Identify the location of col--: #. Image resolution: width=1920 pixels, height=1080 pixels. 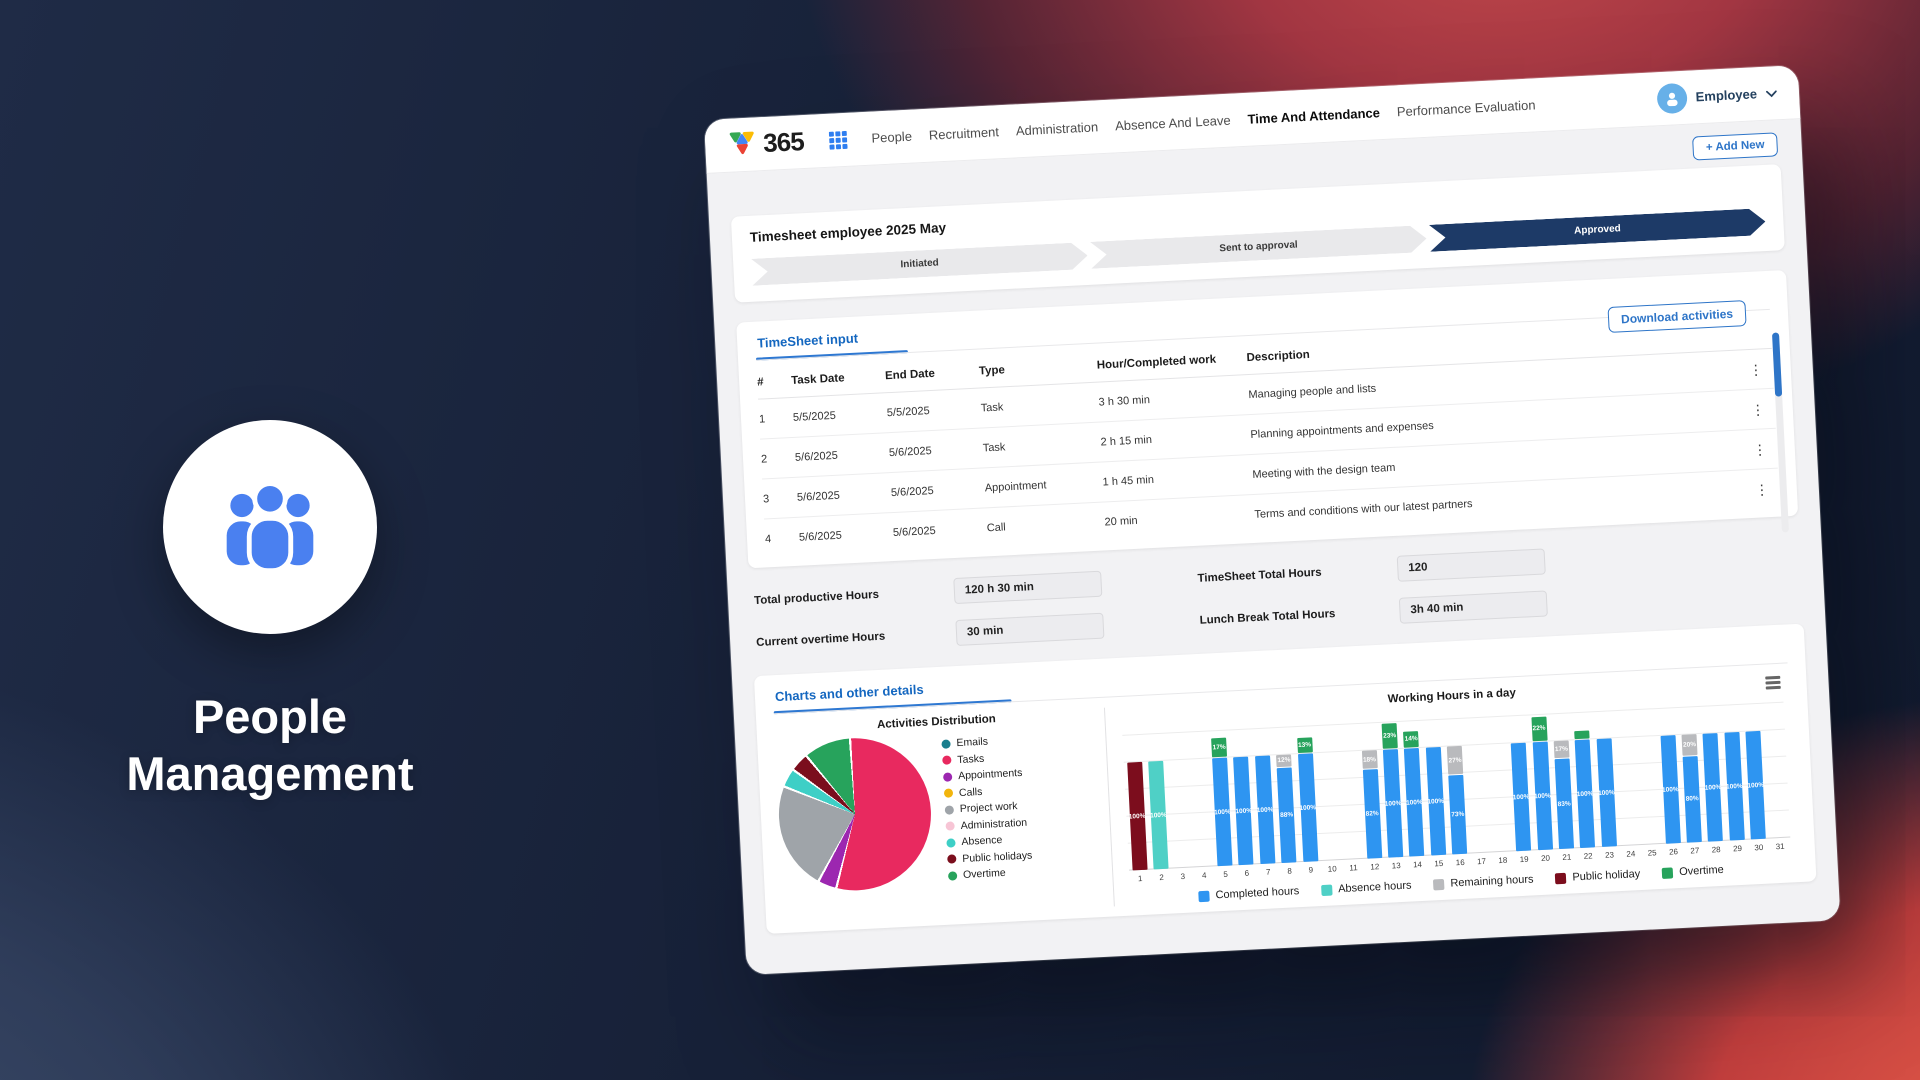
(760, 382).